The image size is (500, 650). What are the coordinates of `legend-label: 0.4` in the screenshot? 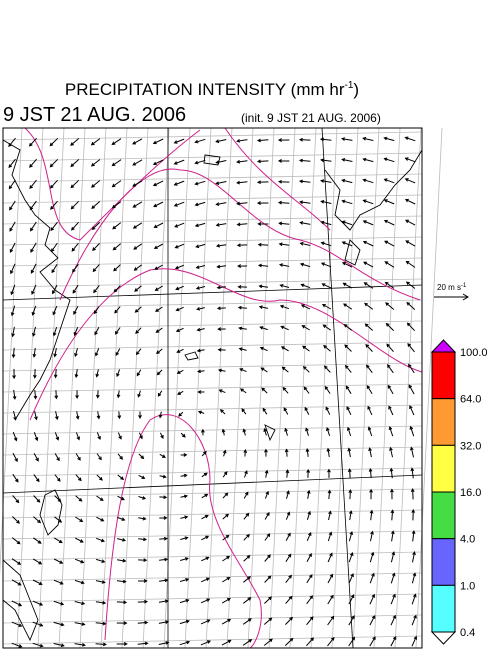 It's located at (467, 633).